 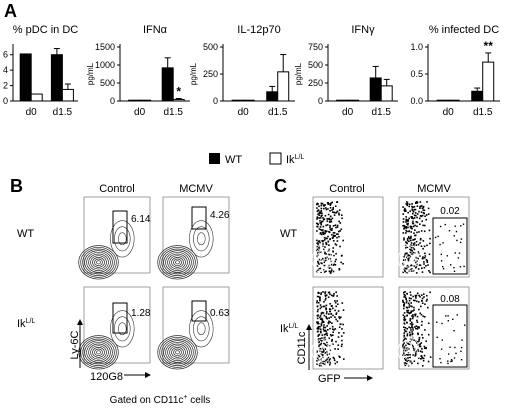 I want to click on legend: WT IkL/L, so click(x=256, y=159).